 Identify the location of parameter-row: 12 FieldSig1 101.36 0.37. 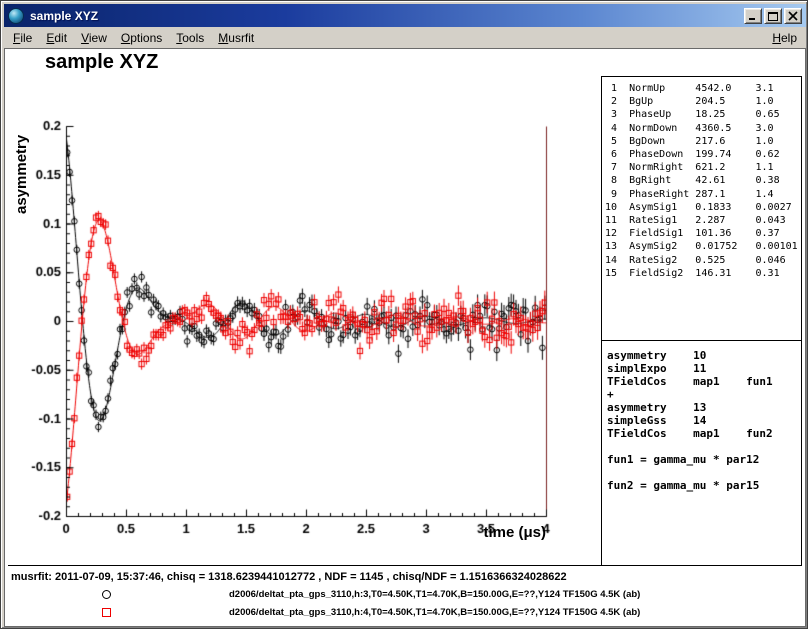
(692, 234).